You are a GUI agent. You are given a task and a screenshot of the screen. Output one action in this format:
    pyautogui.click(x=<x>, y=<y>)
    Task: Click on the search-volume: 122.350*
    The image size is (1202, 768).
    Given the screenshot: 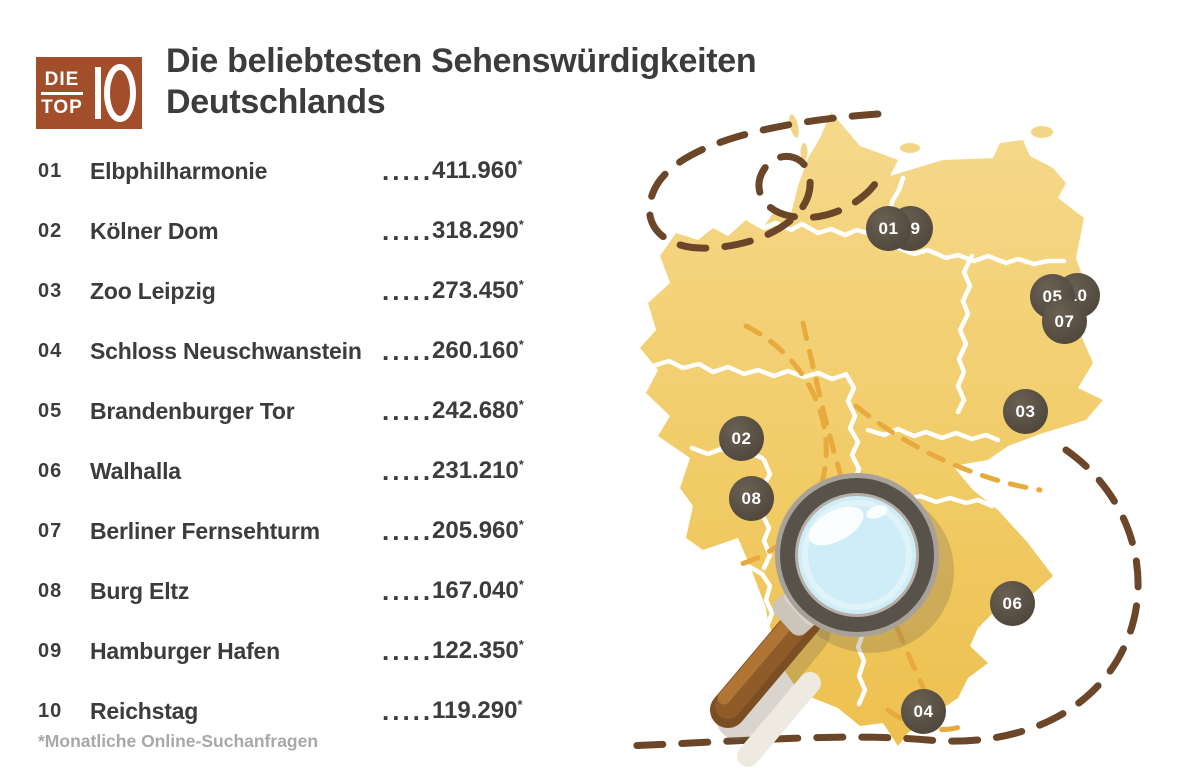 What is the action you would take?
    pyautogui.click(x=478, y=651)
    